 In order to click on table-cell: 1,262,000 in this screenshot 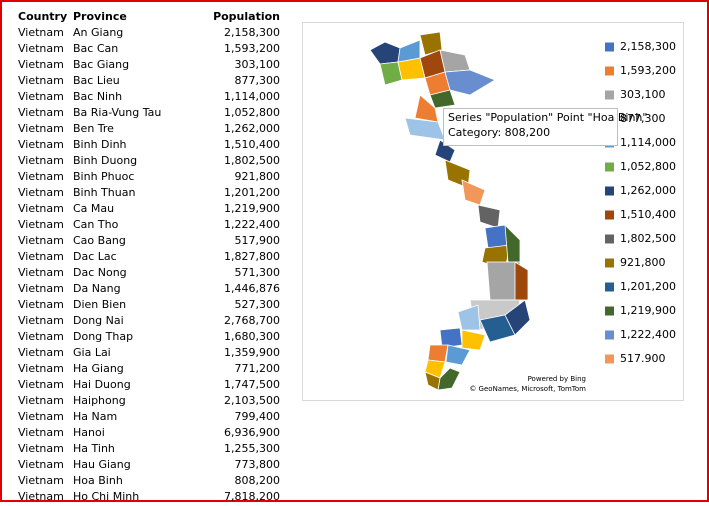, I will do `click(252, 128)`.